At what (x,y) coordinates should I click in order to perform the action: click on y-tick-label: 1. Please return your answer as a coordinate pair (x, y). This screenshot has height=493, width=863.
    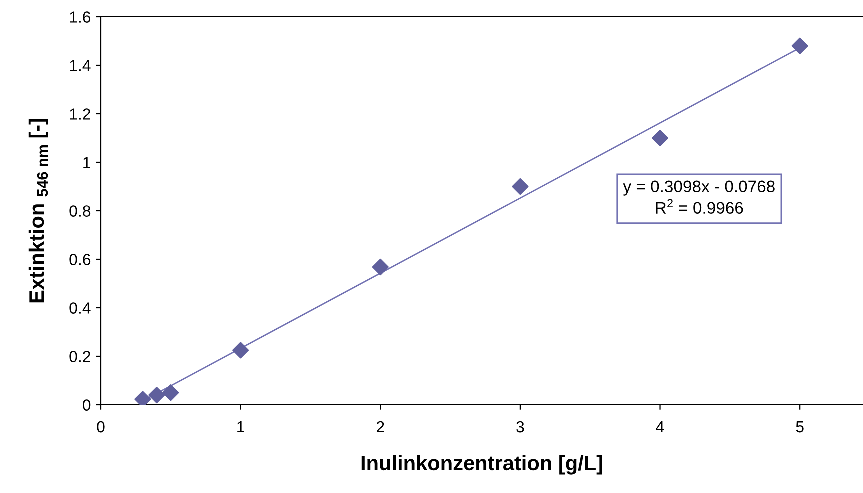
    Looking at the image, I should click on (87, 162).